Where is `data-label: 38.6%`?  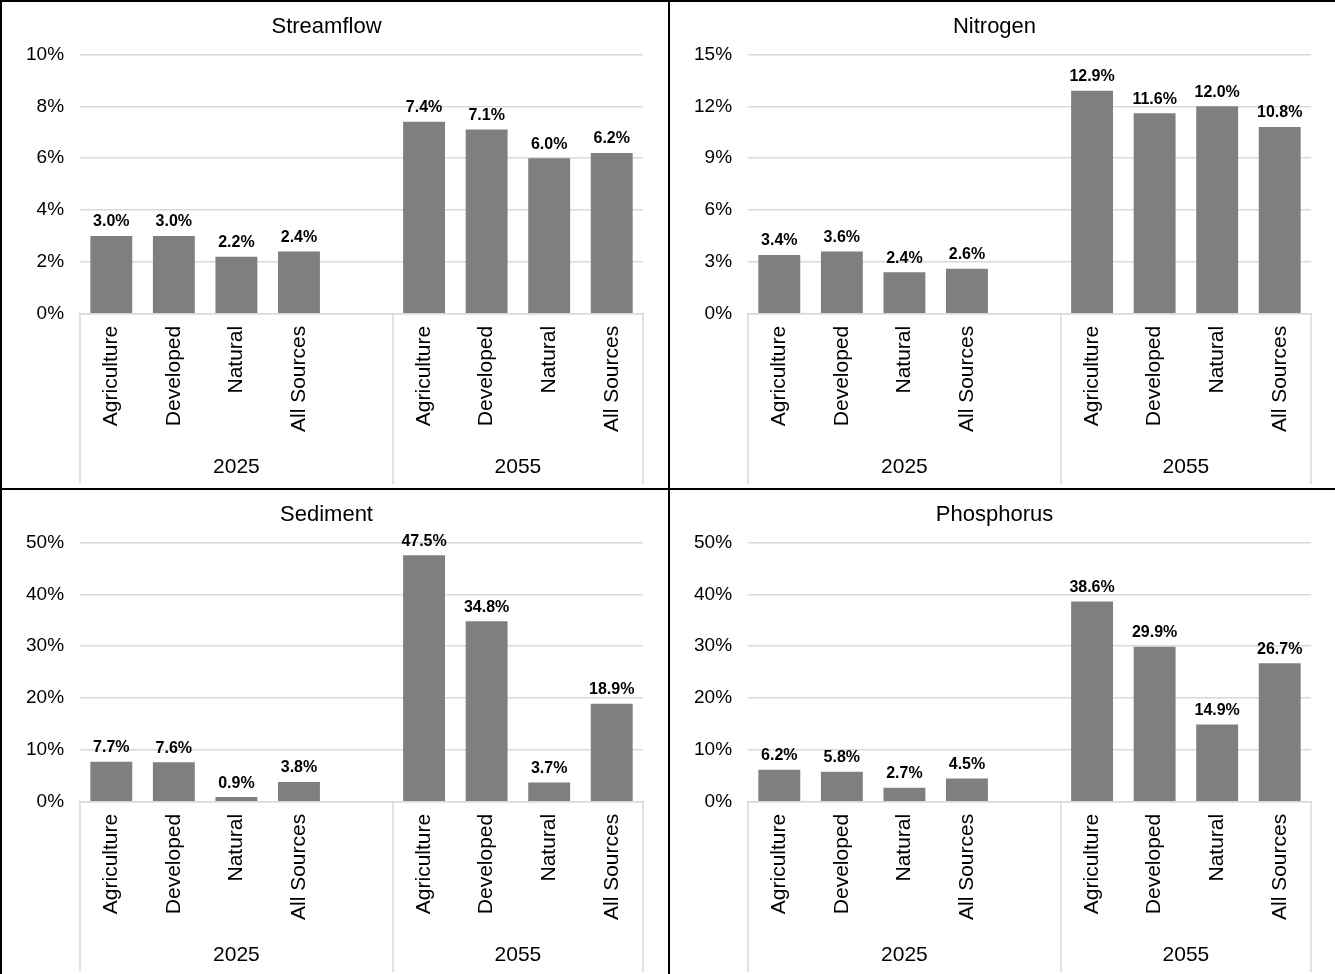
data-label: 38.6% is located at coordinates (1092, 586).